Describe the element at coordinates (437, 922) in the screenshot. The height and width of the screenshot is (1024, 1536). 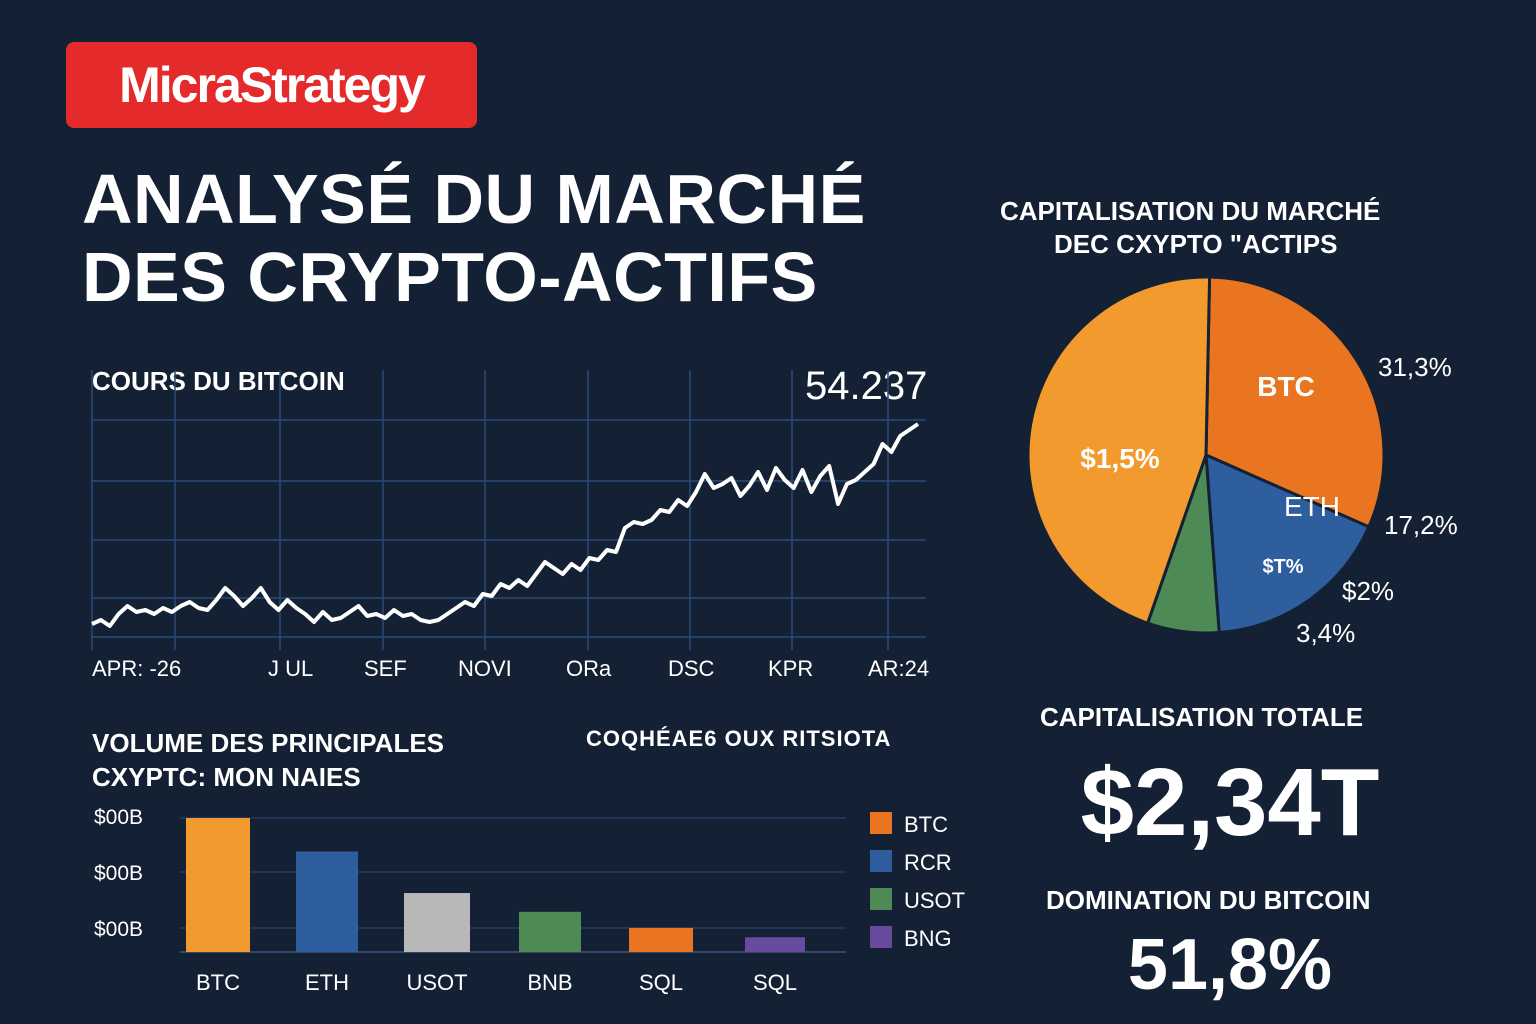
I see `bar-usot` at that location.